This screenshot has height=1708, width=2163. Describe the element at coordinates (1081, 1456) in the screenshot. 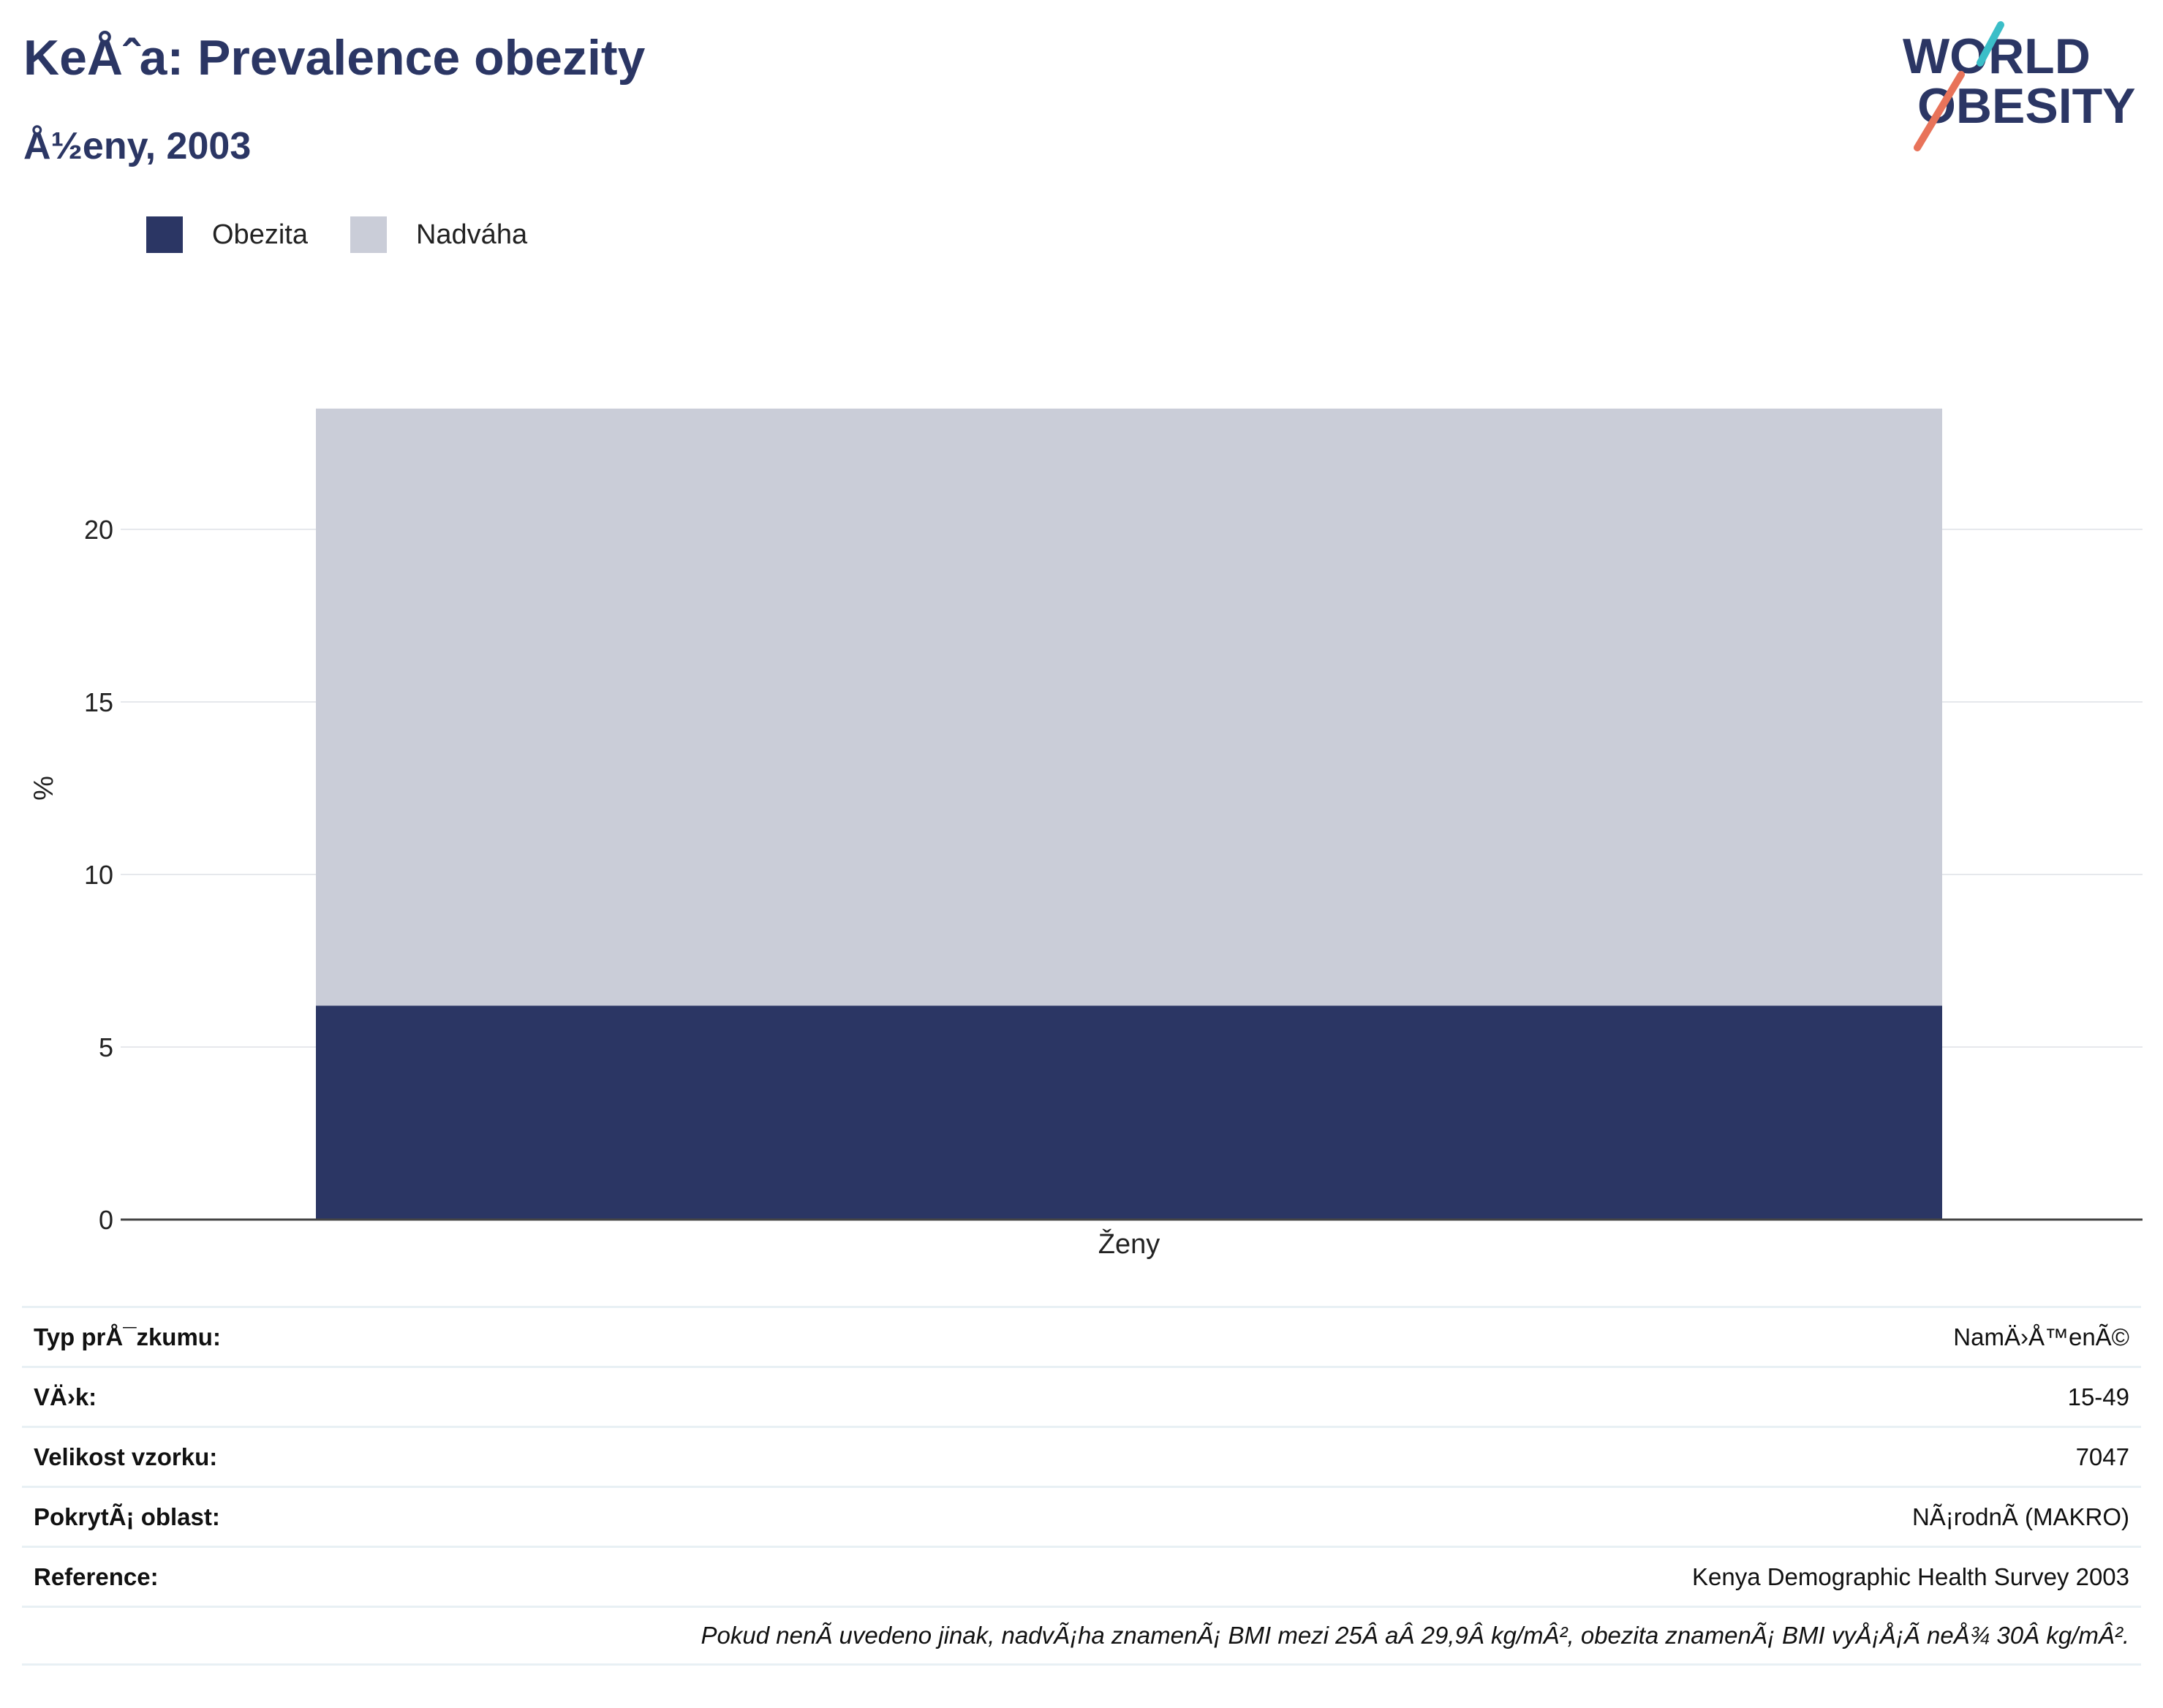

I see `info-row-sample-size: Velikost vzorku: 7047` at that location.